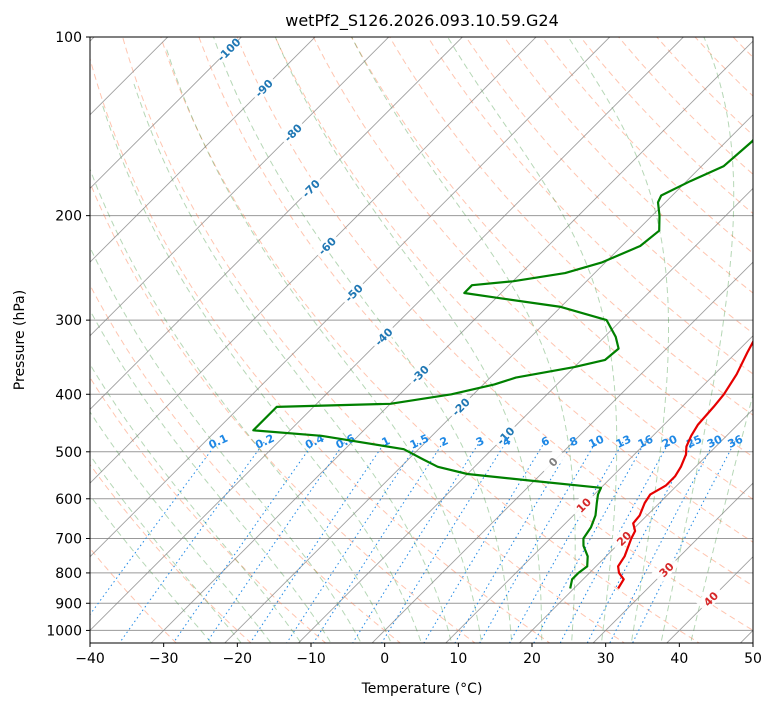  I want to click on y-tick-label: 800, so click(68, 574).